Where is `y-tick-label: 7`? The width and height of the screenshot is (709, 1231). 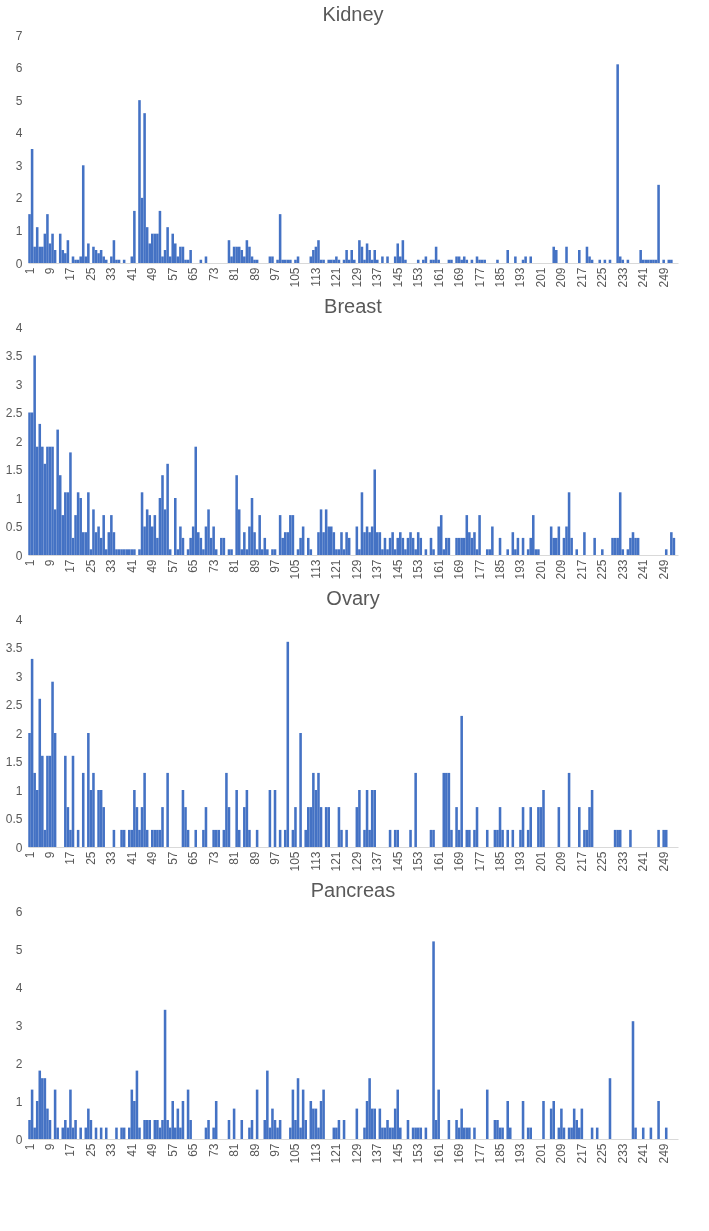 y-tick-label: 7 is located at coordinates (19, 35).